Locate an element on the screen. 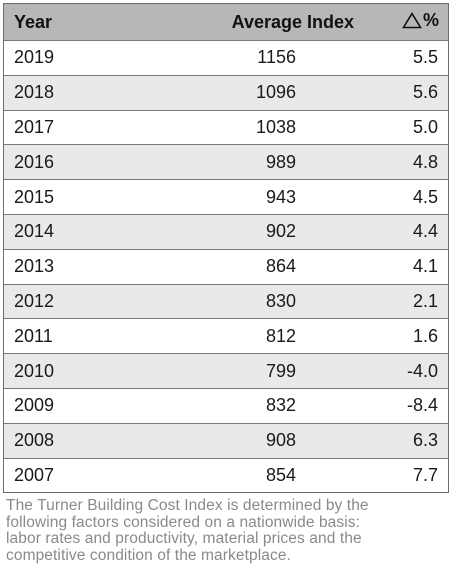 The height and width of the screenshot is (582, 455). cell-year: 2011 is located at coordinates (33, 335).